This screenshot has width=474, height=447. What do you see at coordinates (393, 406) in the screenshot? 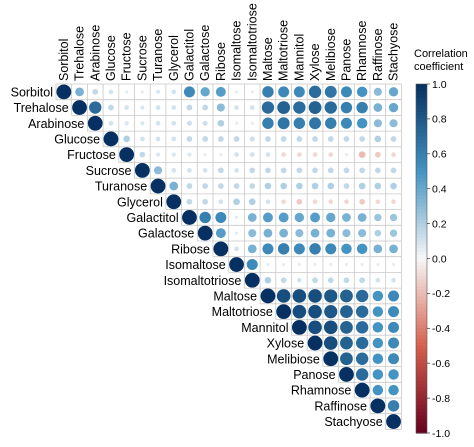
I see `circle-raffinose-stachyose` at bounding box center [393, 406].